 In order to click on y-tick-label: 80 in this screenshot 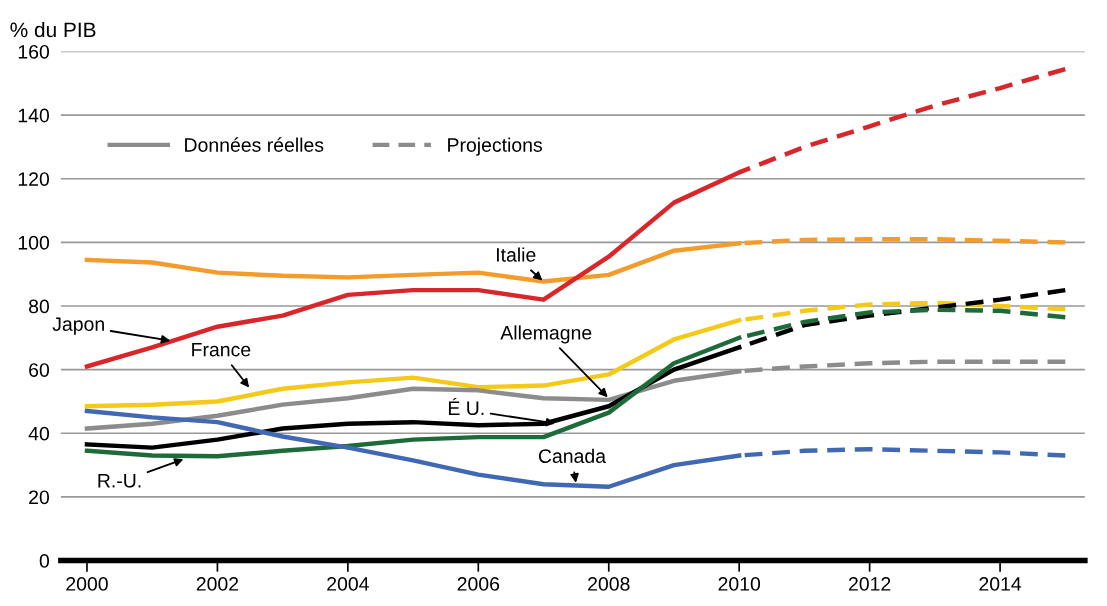, I will do `click(39, 306)`.